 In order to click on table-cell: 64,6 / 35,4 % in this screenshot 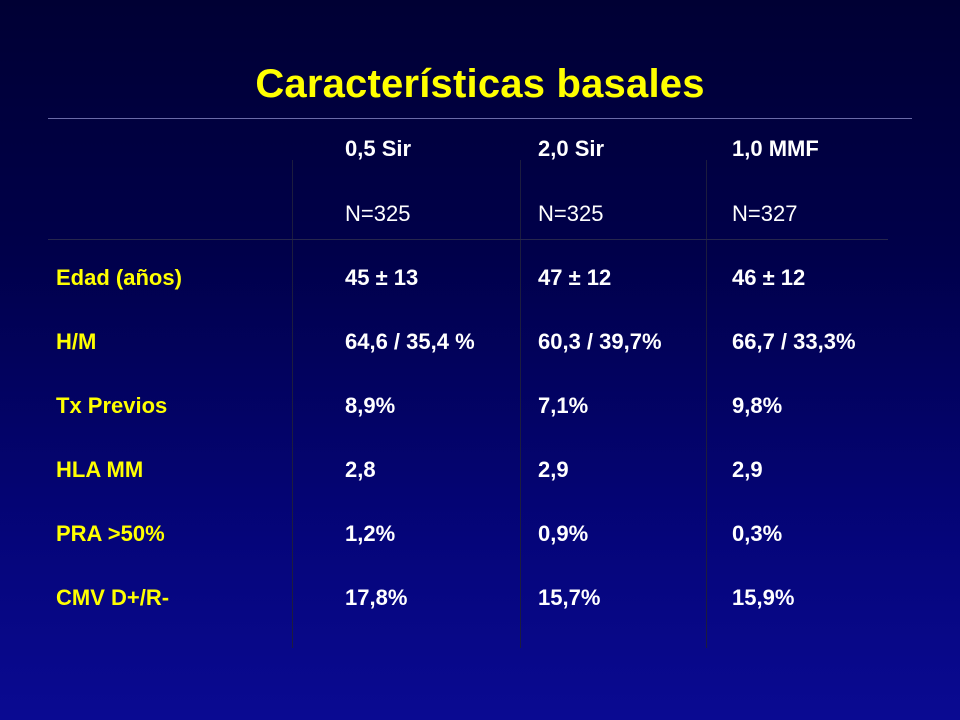, I will do `click(410, 341)`.